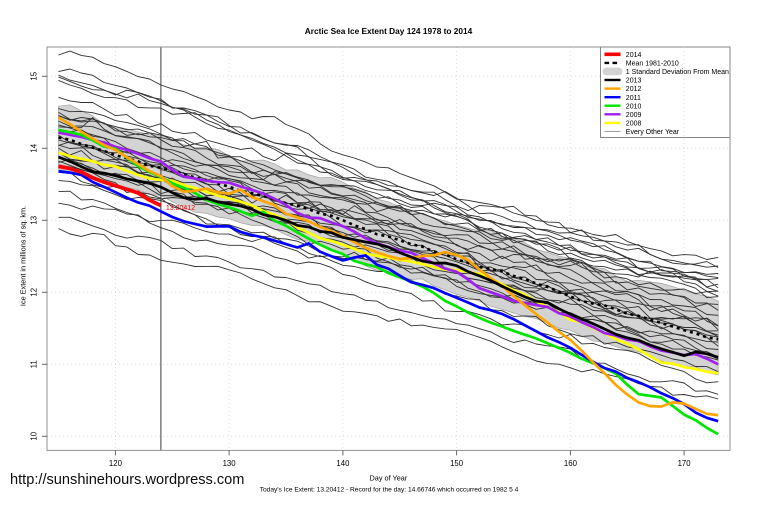 The height and width of the screenshot is (511, 760). I want to click on svg-text:http://sunshinehours.wordpress: http://sunshinehours.wordpress.com, so click(127, 480).